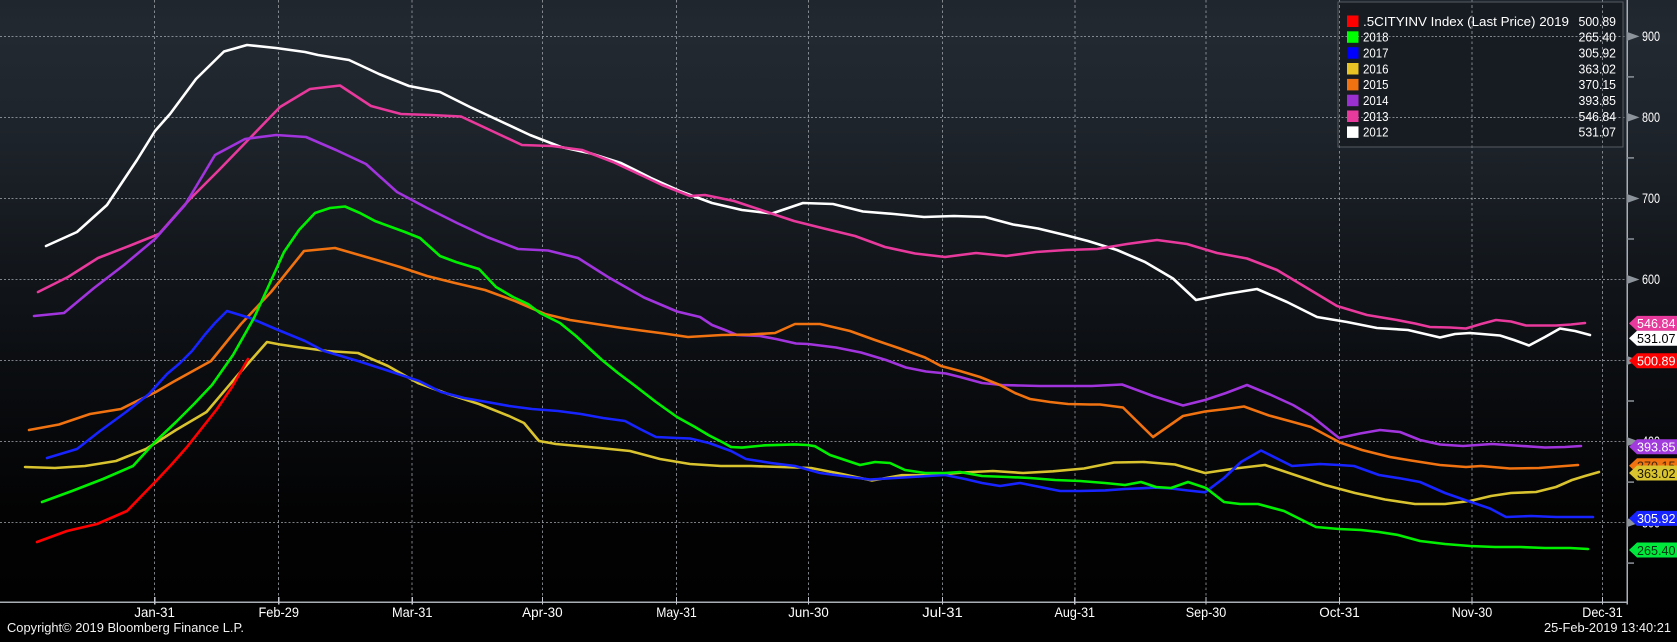 The height and width of the screenshot is (642, 1677). I want to click on svg-text: Nov-30, so click(1472, 612).